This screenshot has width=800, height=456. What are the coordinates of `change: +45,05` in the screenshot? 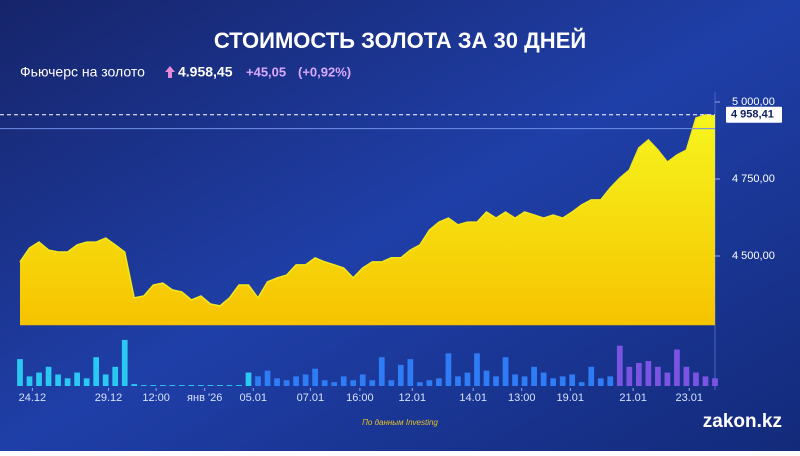 It's located at (266, 71).